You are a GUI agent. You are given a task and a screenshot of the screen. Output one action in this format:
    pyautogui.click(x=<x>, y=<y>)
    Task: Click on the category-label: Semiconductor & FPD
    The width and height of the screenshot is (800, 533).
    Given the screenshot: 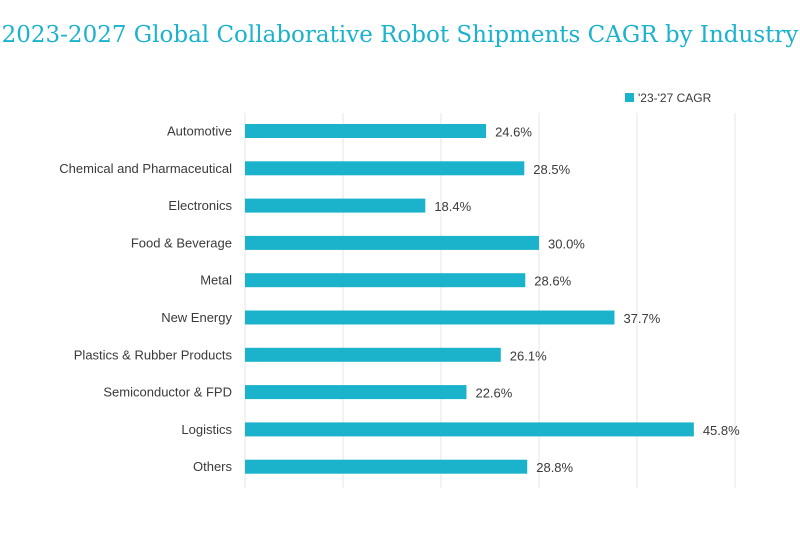 What is the action you would take?
    pyautogui.click(x=167, y=392)
    